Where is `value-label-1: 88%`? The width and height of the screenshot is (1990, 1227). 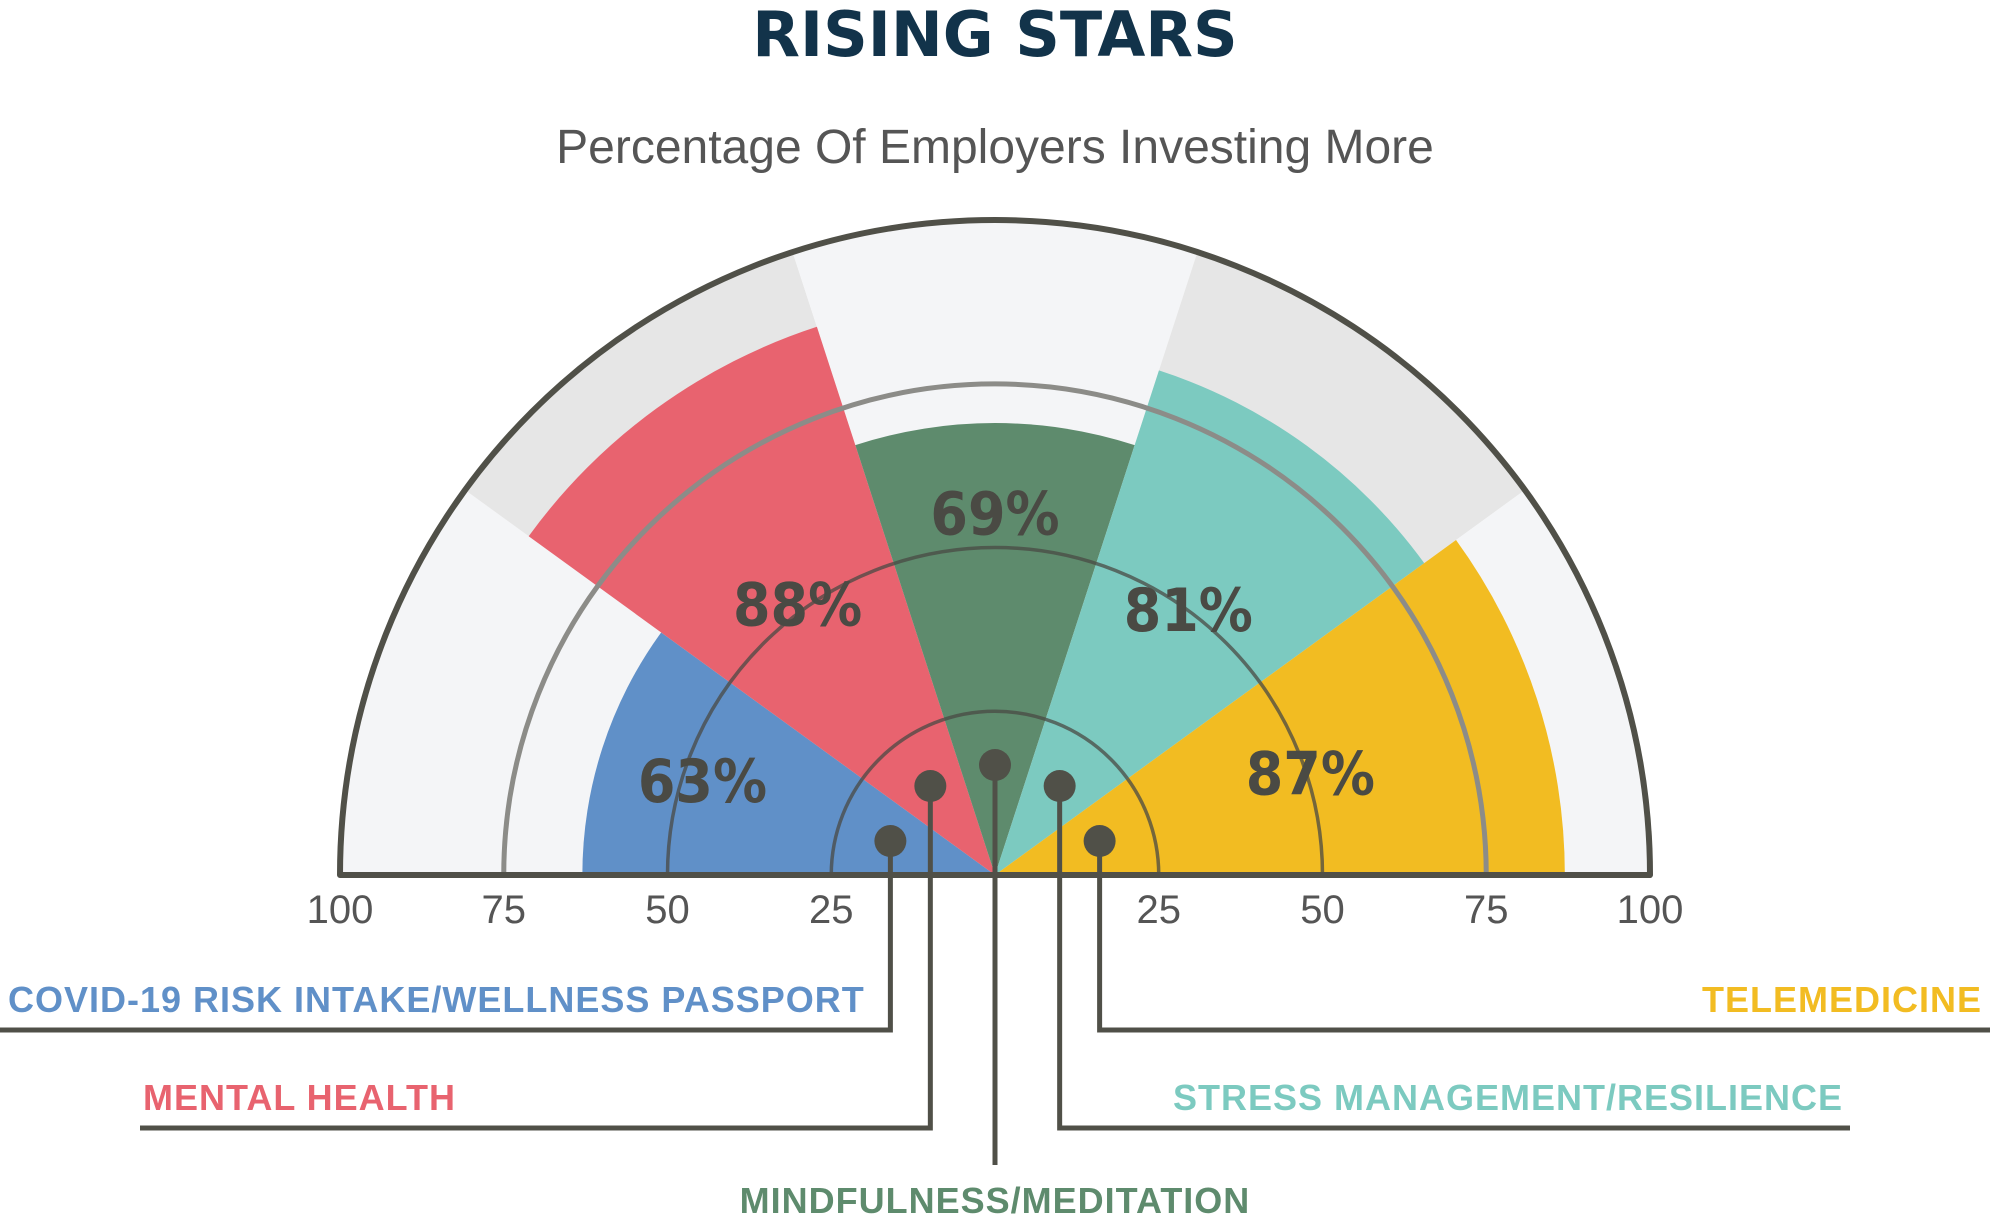
value-label-1: 88% is located at coordinates (797, 605).